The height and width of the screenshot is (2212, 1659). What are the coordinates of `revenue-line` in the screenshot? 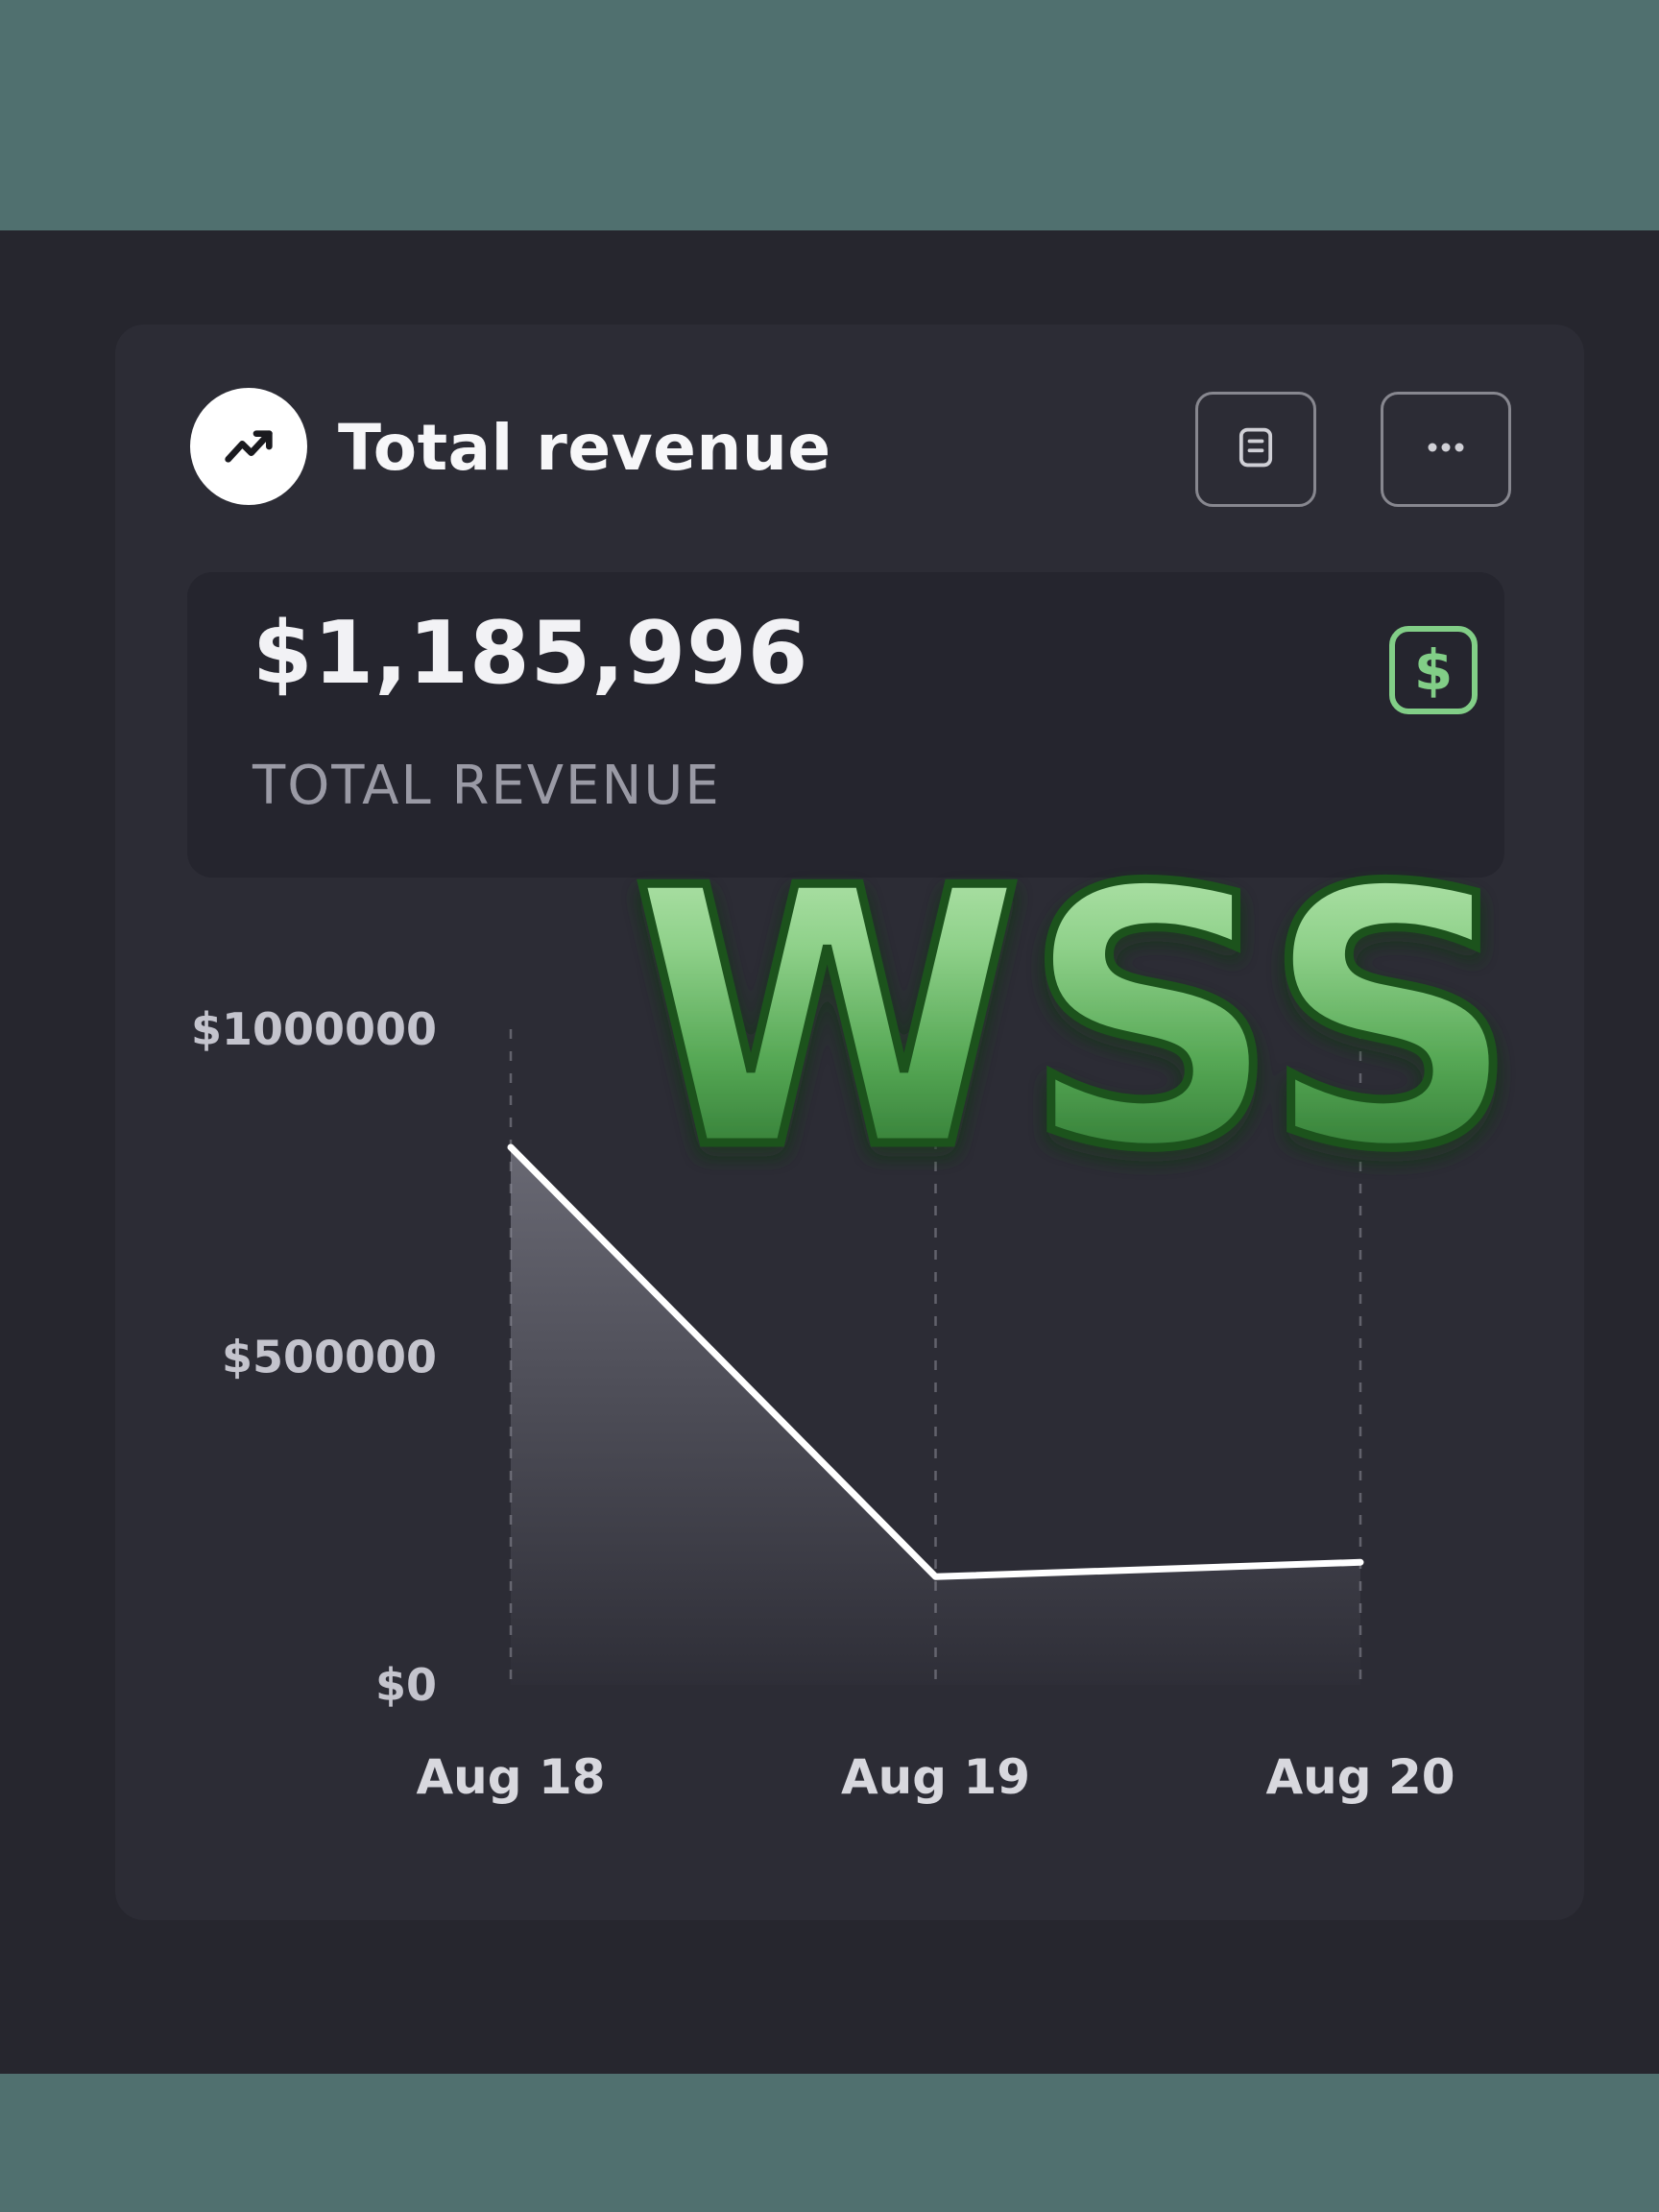 It's located at (935, 1361).